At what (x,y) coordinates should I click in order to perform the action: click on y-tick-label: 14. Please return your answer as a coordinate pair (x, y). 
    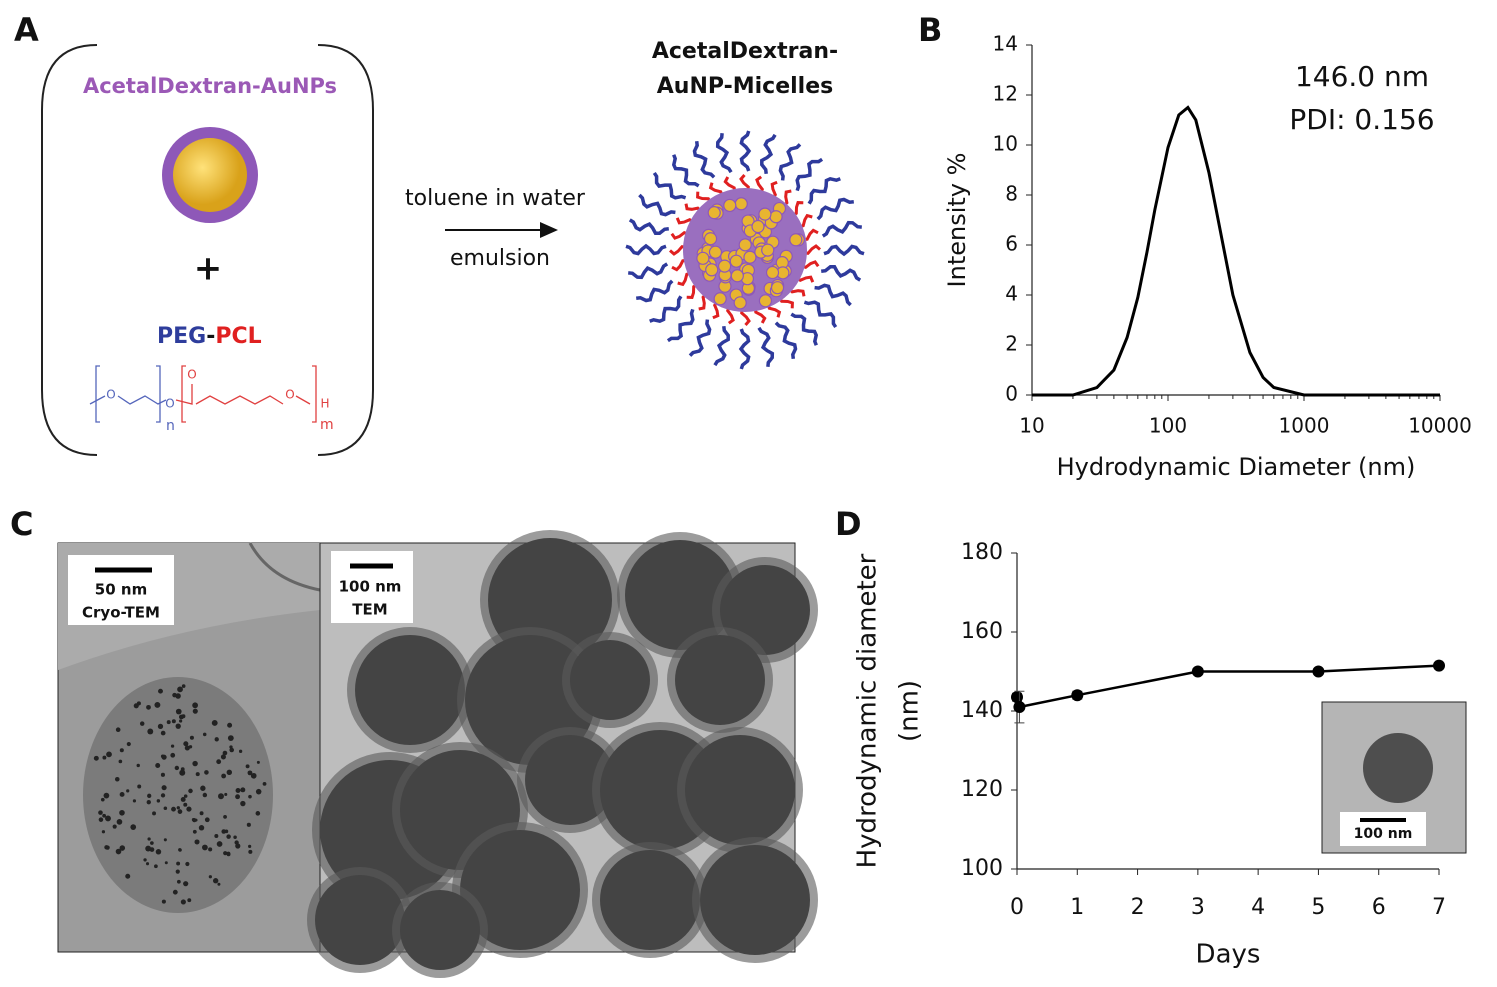
    Looking at the image, I should click on (1005, 44).